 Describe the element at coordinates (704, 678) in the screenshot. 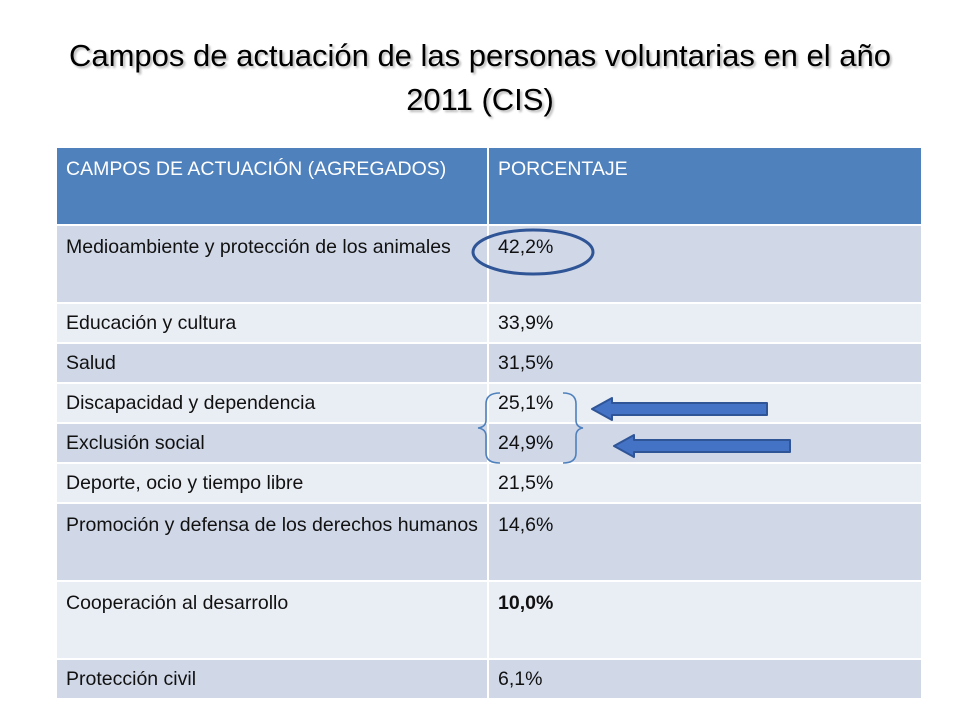

I see `row-porcentaje: 6,1%` at that location.